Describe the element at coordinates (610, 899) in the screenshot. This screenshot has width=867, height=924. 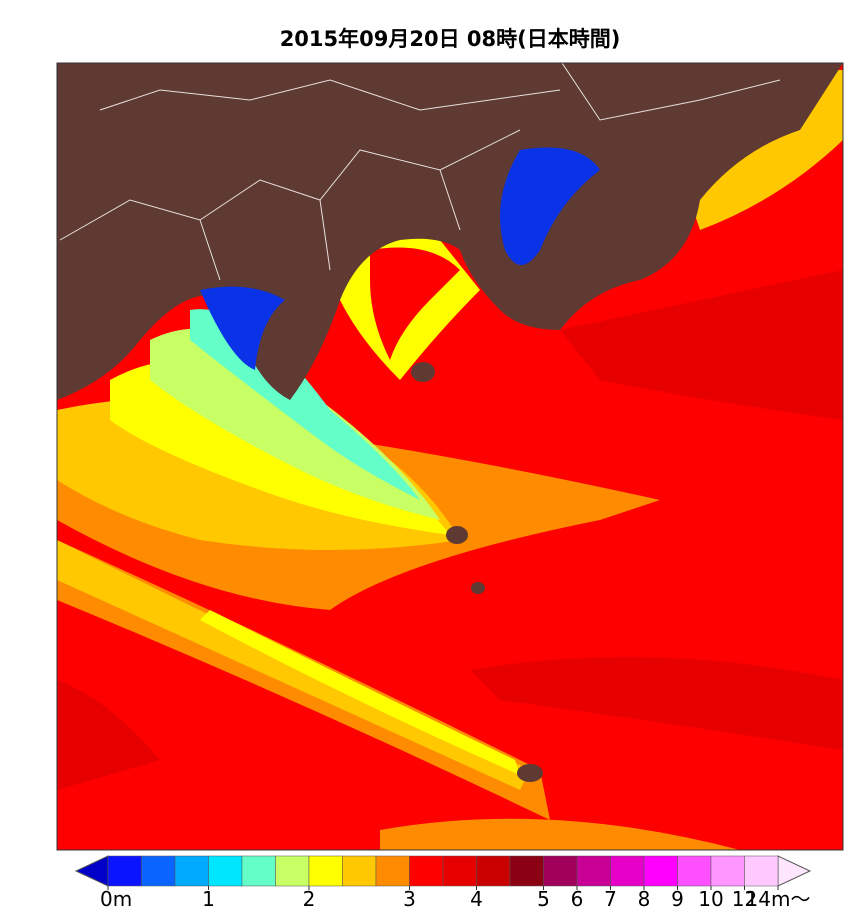
I see `colorbar-label: 7` at that location.